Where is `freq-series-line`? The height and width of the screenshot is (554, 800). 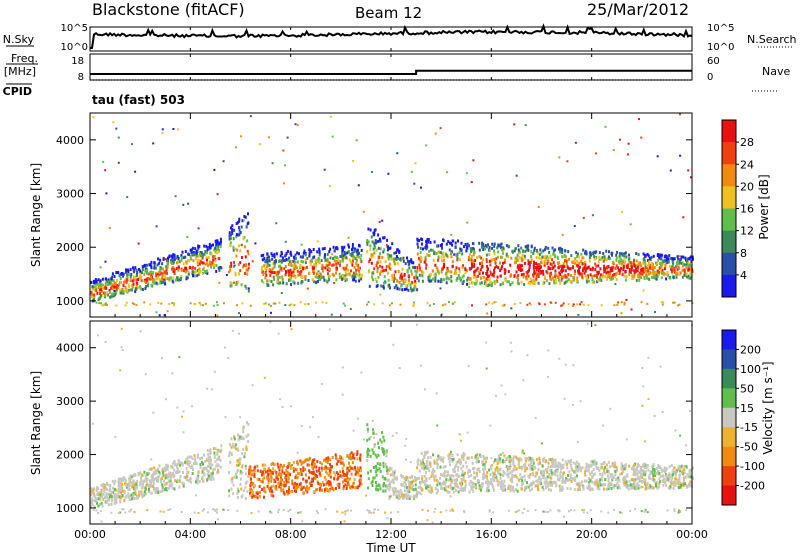
freq-series-line is located at coordinates (391, 72).